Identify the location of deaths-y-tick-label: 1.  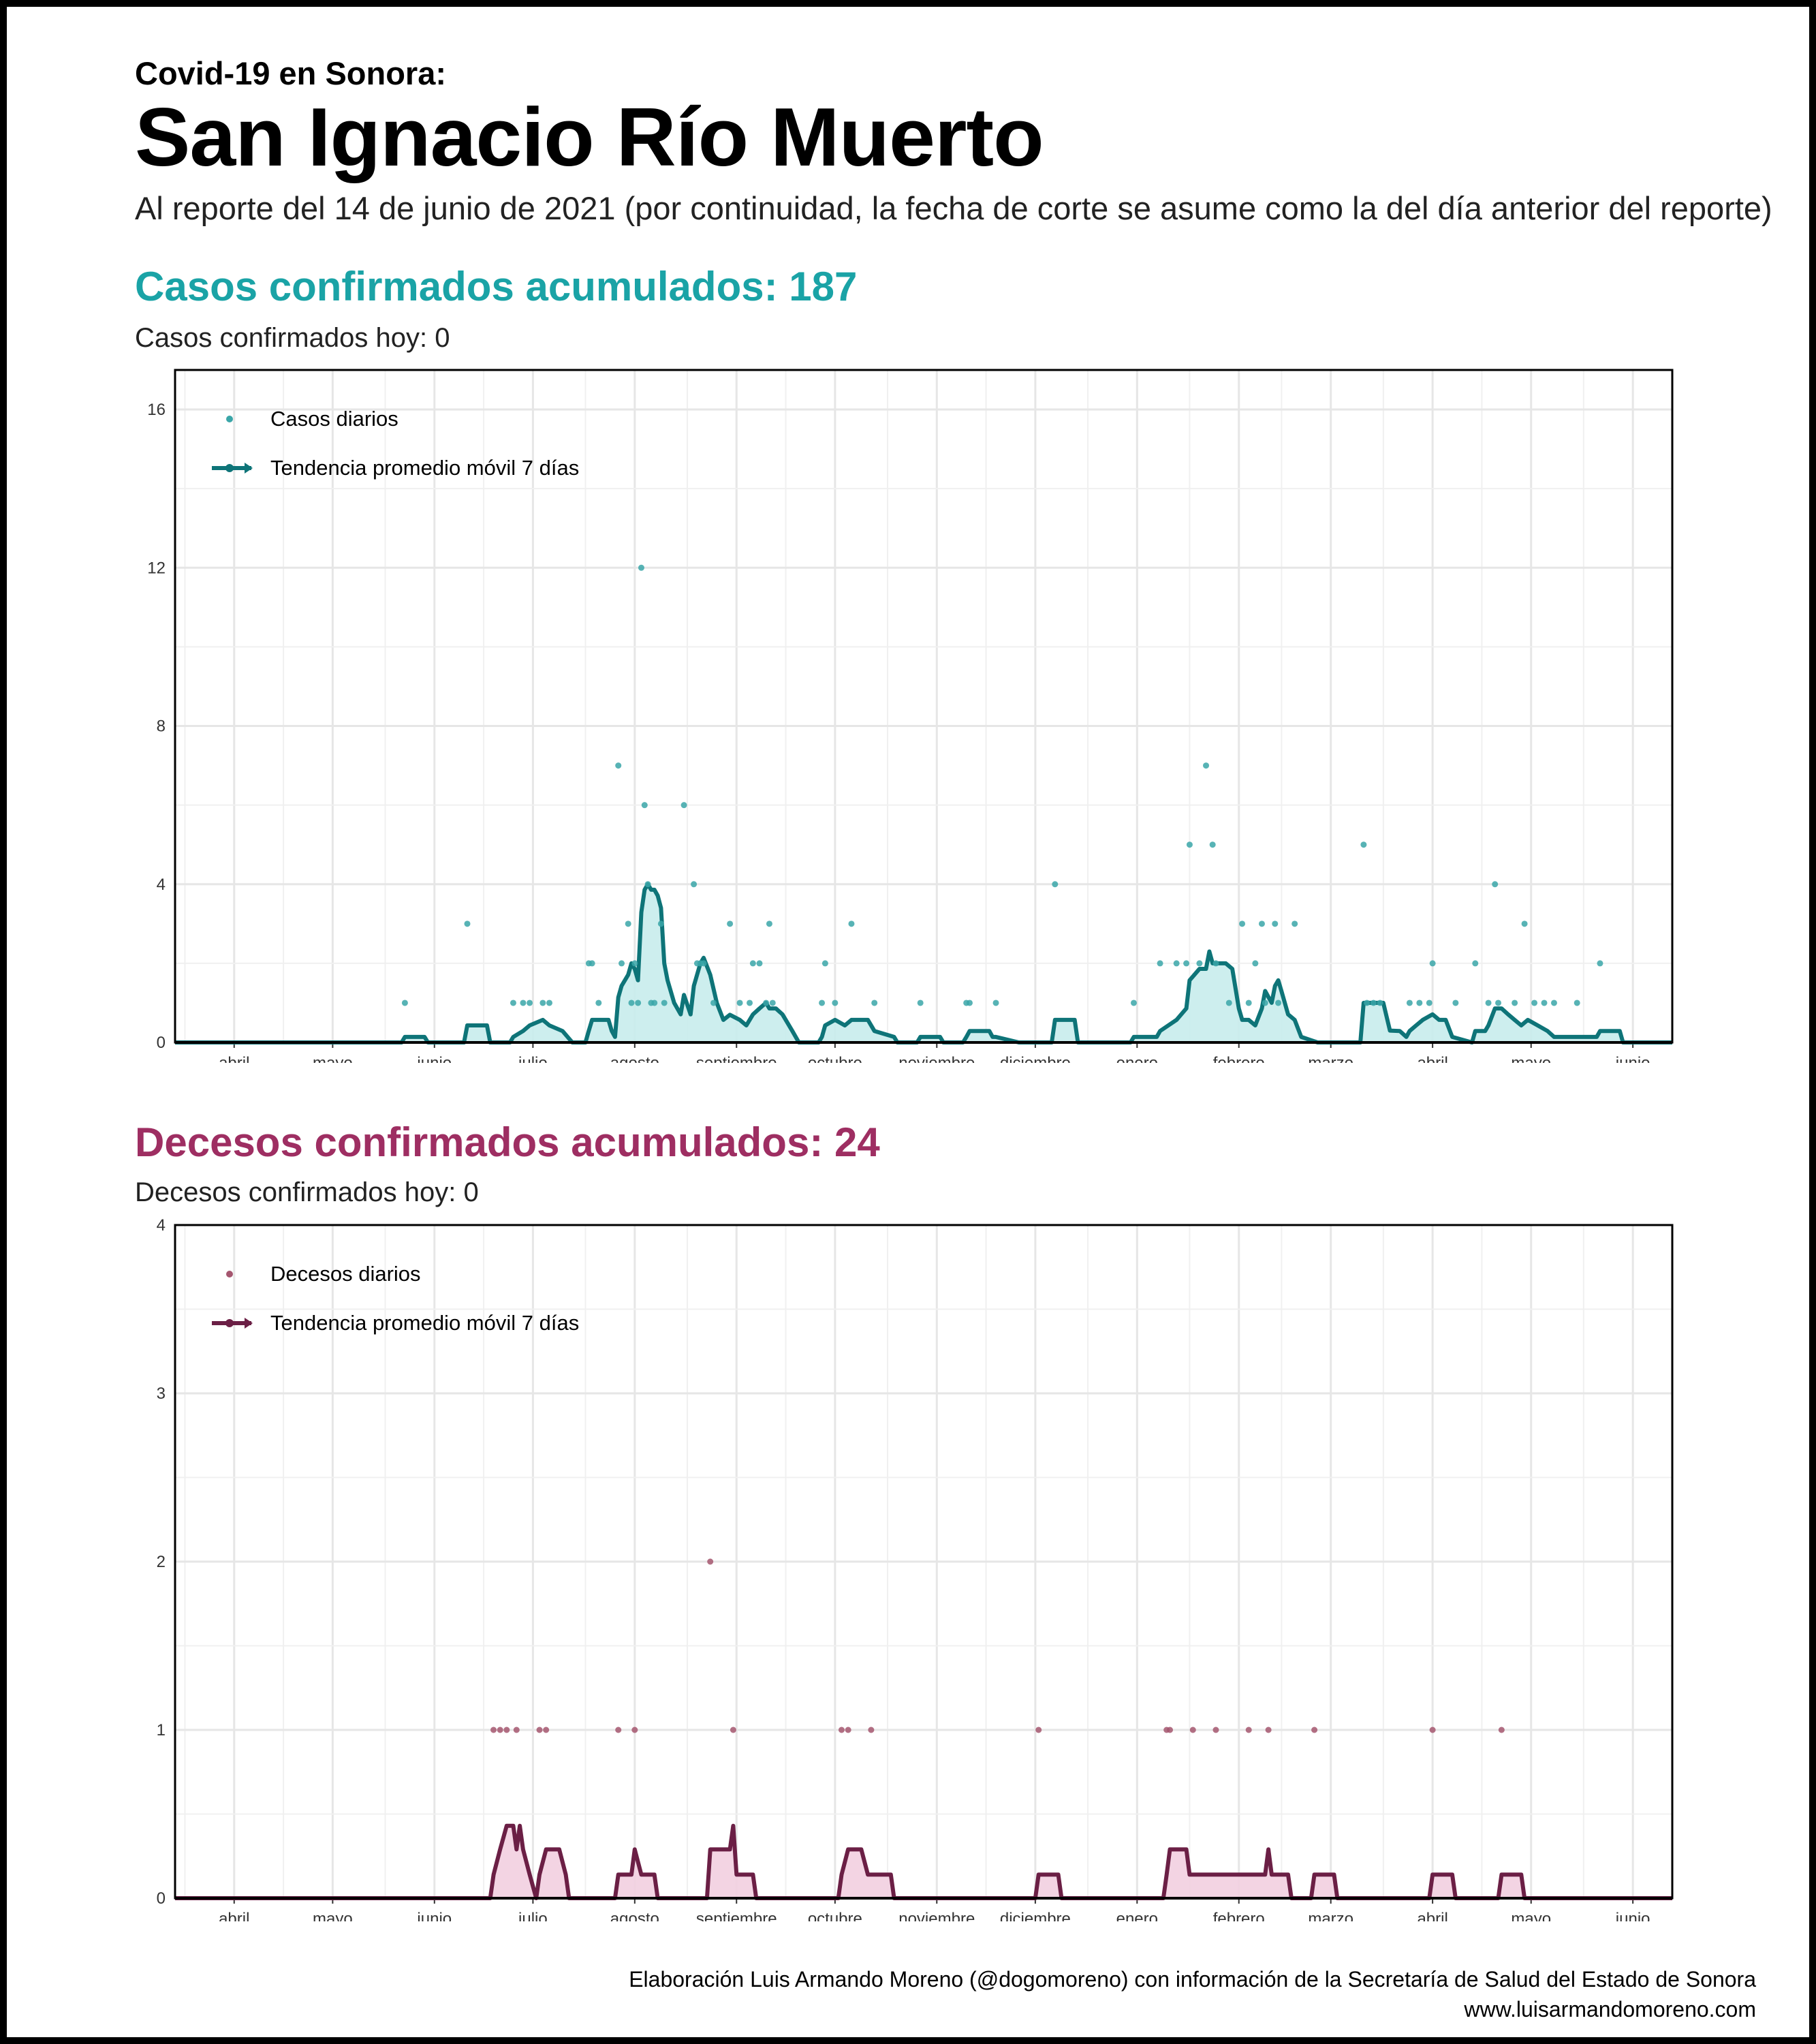
(161, 1730).